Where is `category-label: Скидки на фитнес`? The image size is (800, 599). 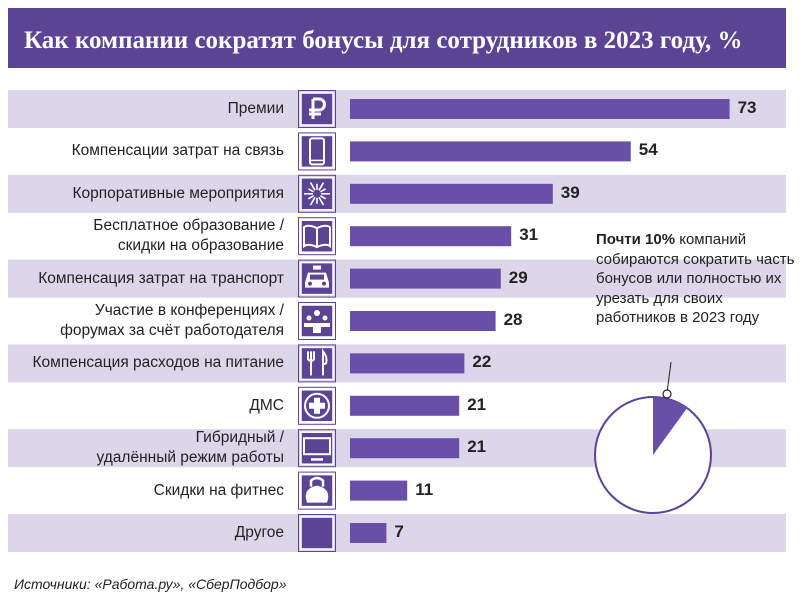 category-label: Скидки на фитнес is located at coordinates (219, 491).